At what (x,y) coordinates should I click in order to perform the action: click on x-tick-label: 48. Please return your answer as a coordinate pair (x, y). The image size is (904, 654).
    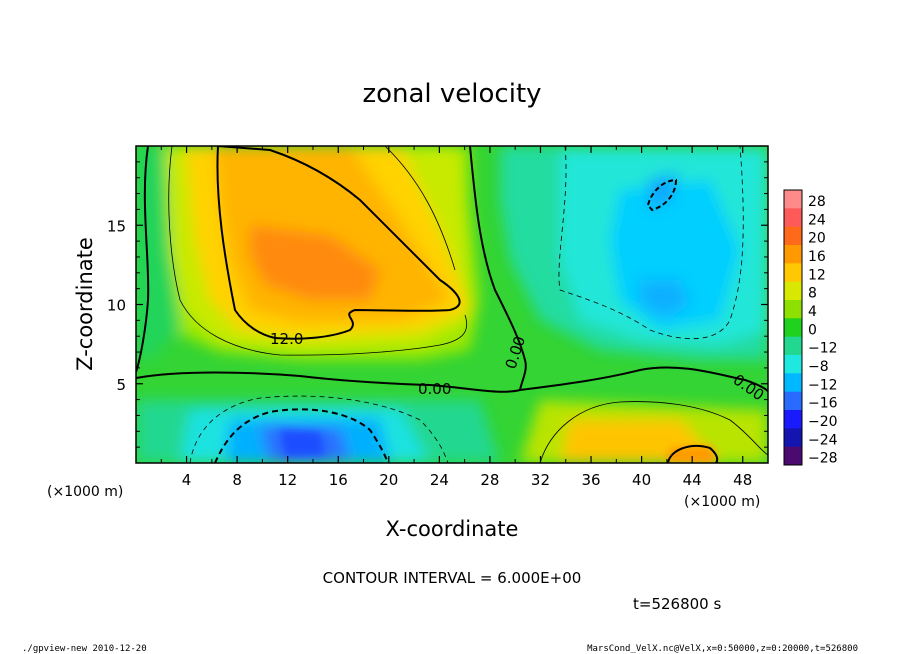
    Looking at the image, I should click on (742, 480).